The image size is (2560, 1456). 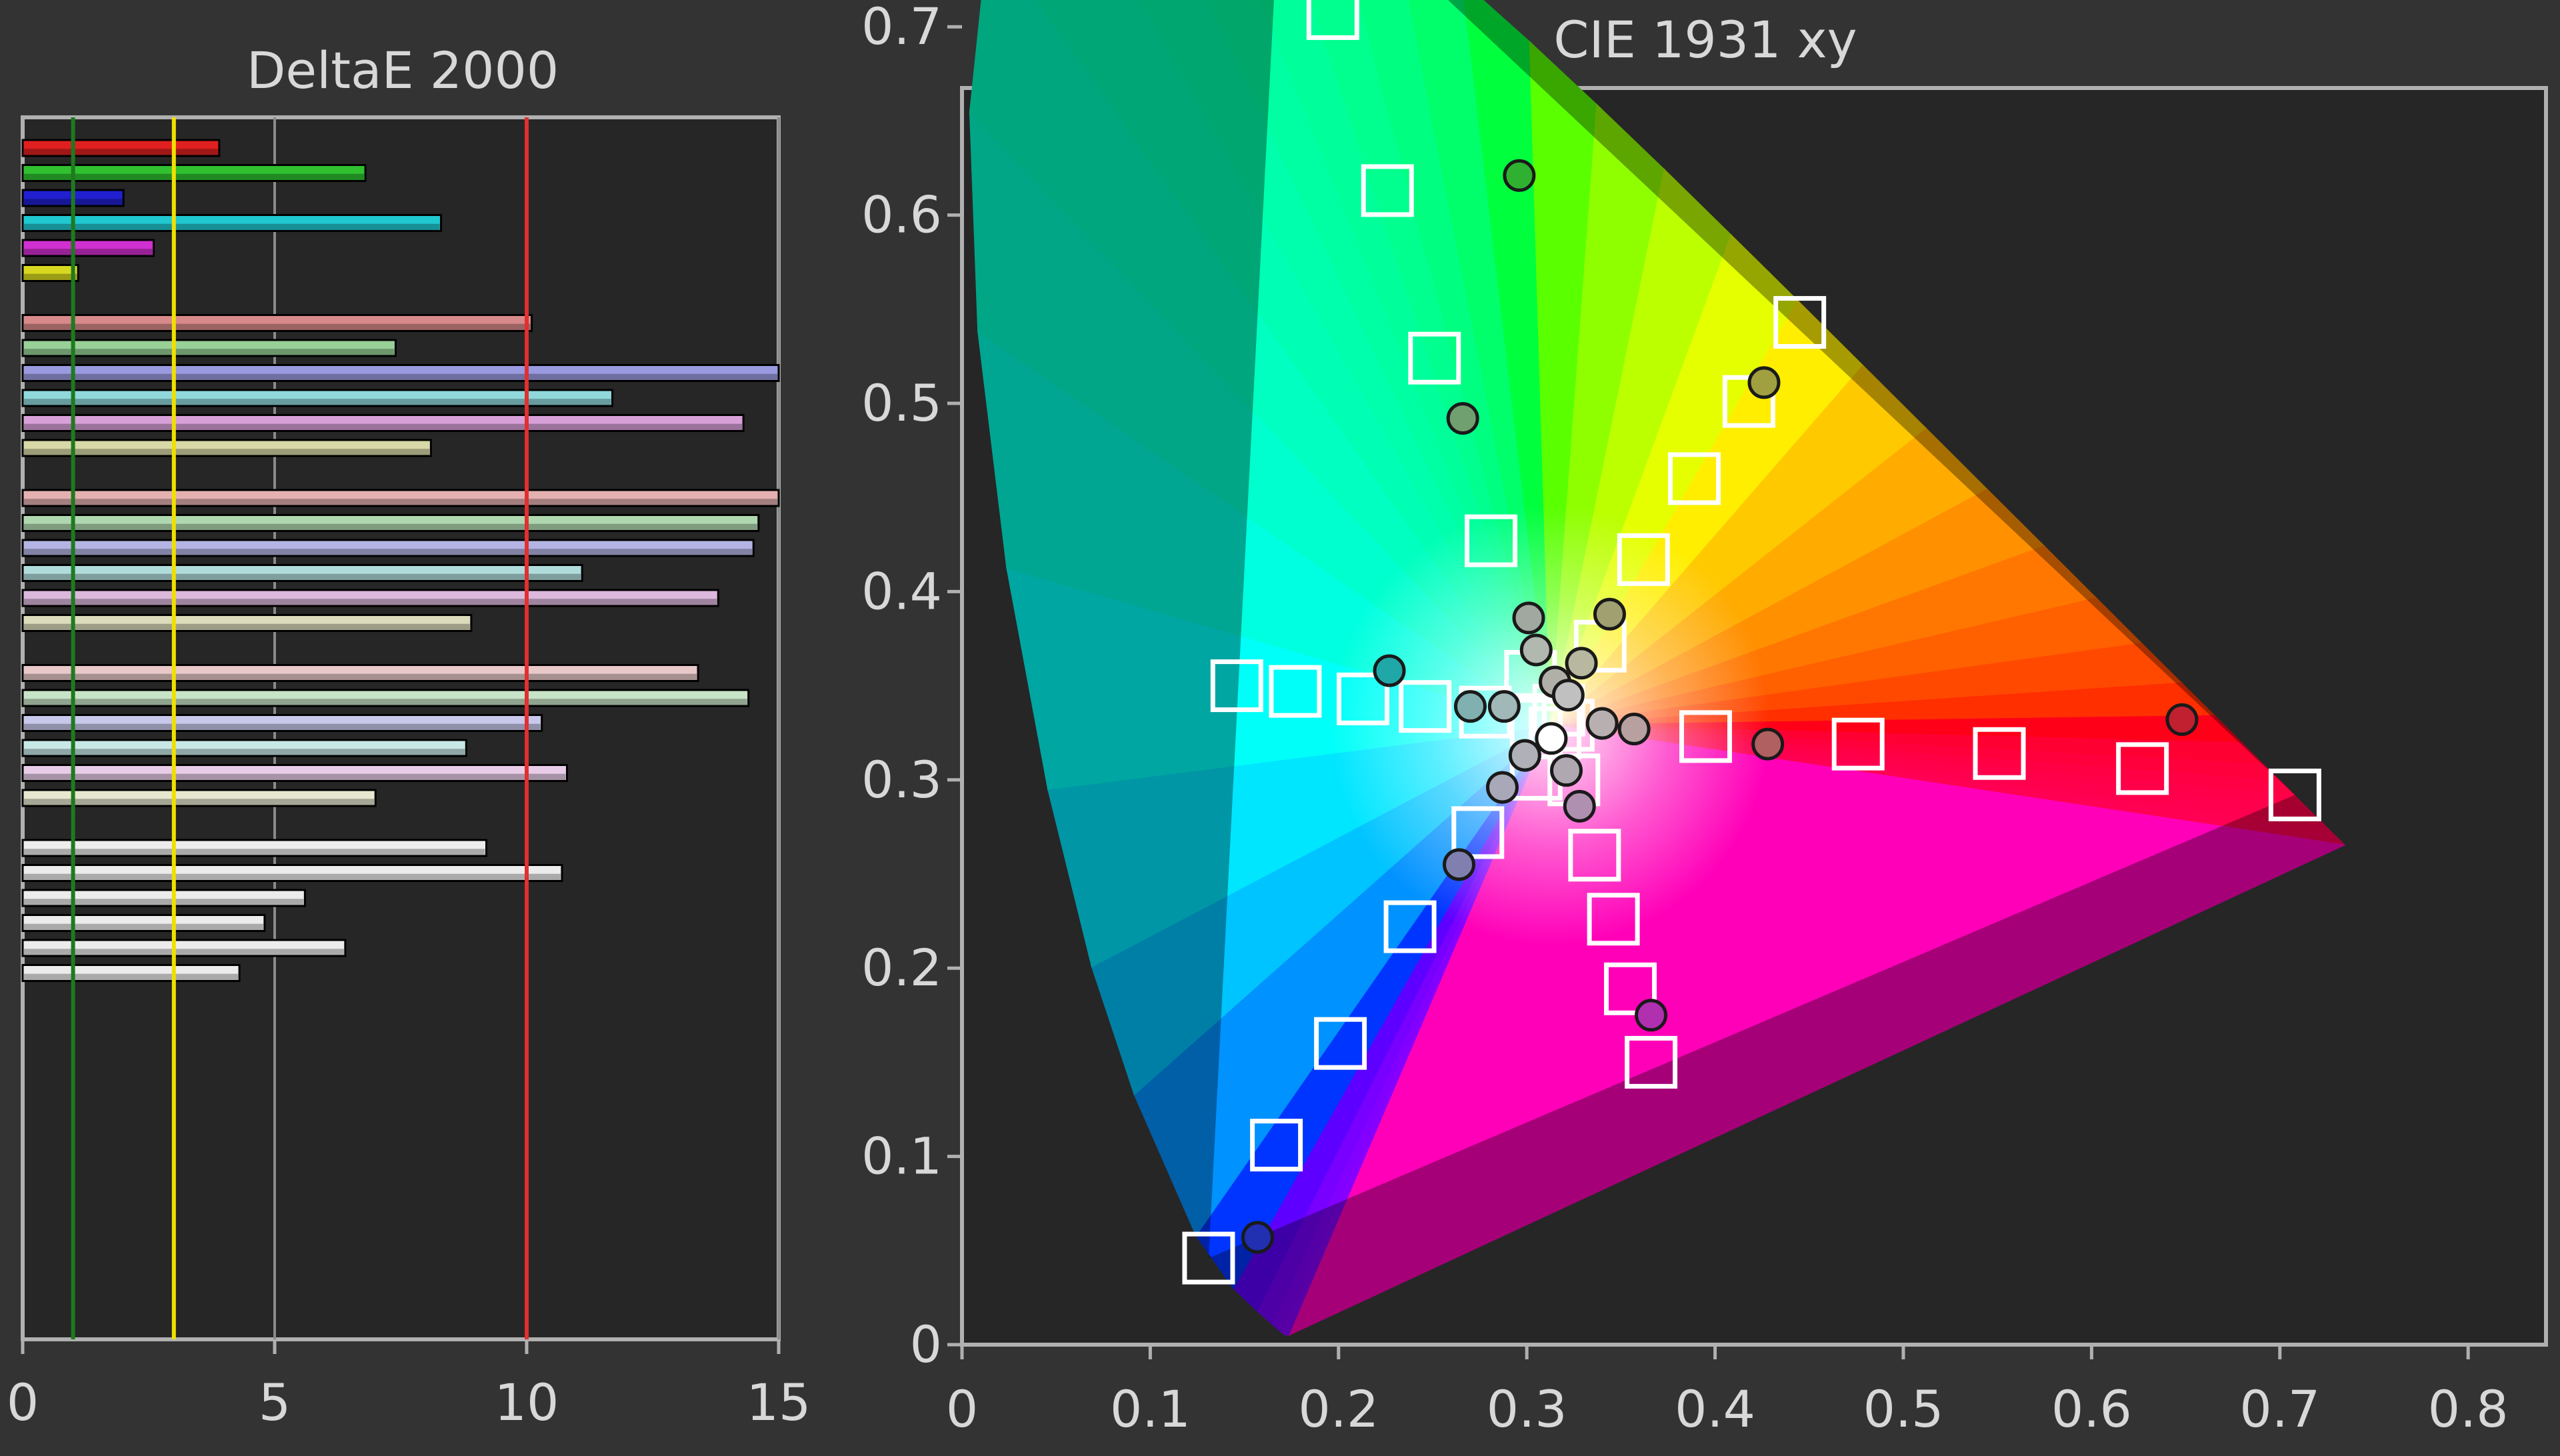 I want to click on y-tick-label: 0, so click(x=926, y=1344).